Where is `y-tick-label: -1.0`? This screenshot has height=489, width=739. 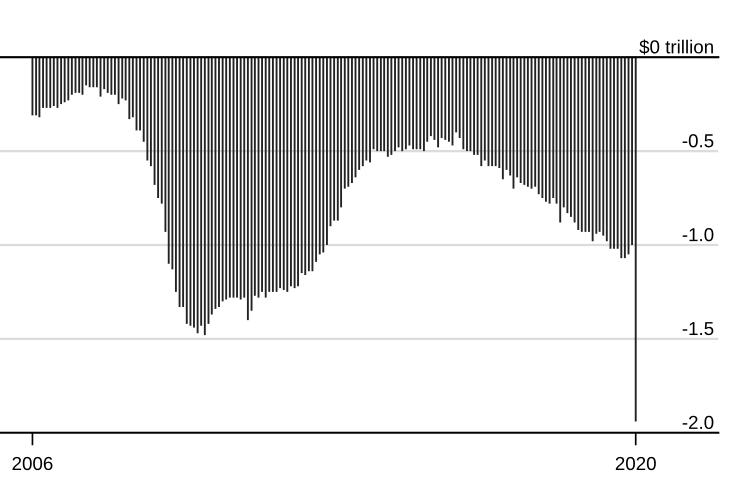
y-tick-label: -1.0 is located at coordinates (698, 235).